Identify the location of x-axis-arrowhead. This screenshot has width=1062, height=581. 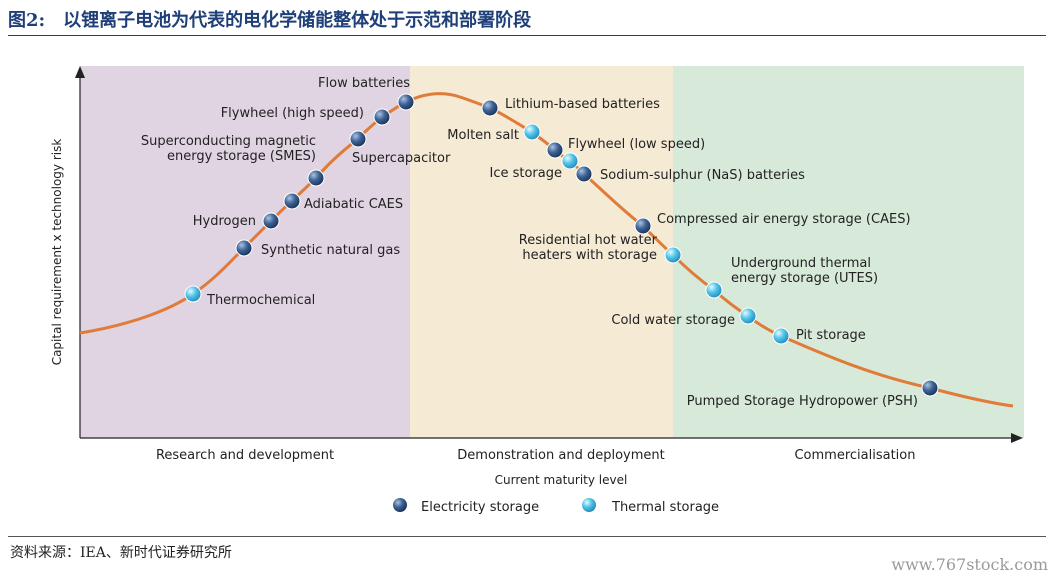
(1017, 438).